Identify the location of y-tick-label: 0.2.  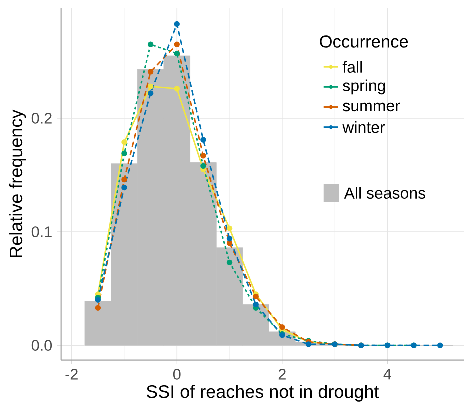
(42, 118).